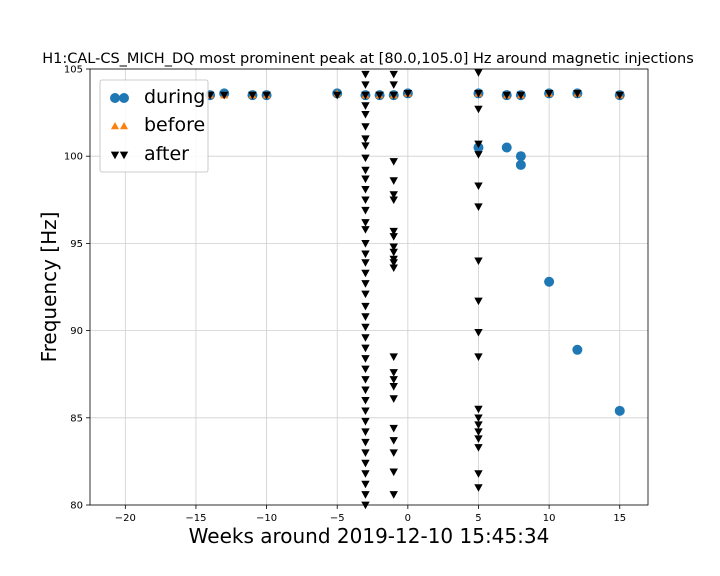 The image size is (720, 576). I want to click on legend-marker-during, so click(115, 98).